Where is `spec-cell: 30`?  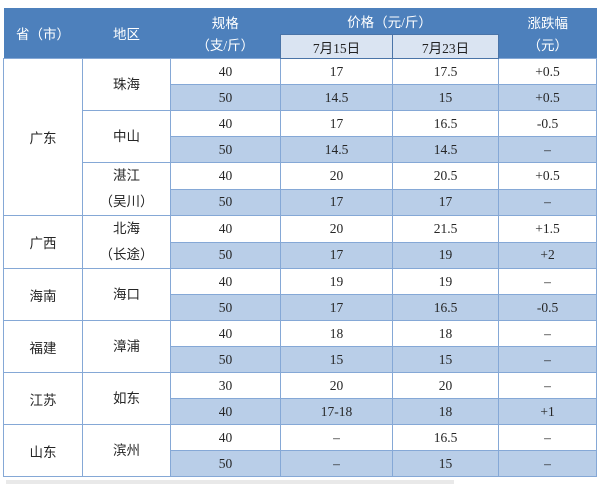 spec-cell: 30 is located at coordinates (225, 385).